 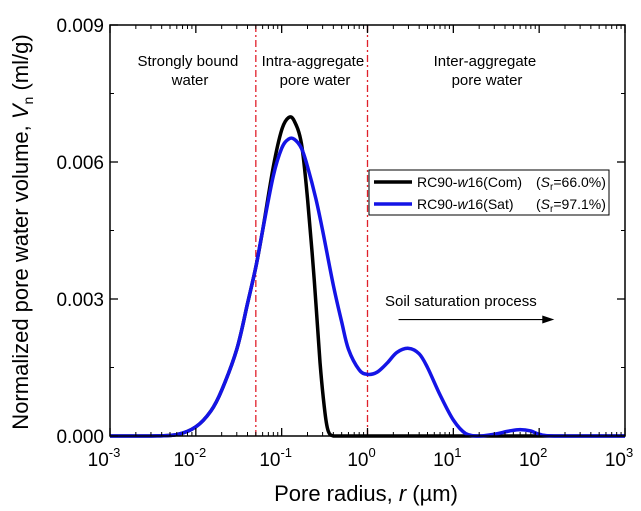 What do you see at coordinates (619, 458) in the screenshot?
I see `x-tick-label: 10³` at bounding box center [619, 458].